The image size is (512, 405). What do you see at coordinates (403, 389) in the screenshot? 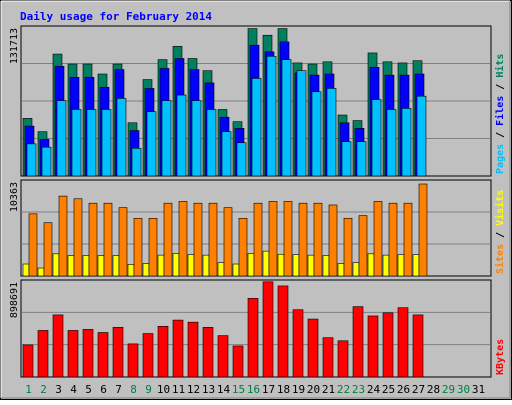
I see `day-label-26: 26` at bounding box center [403, 389].